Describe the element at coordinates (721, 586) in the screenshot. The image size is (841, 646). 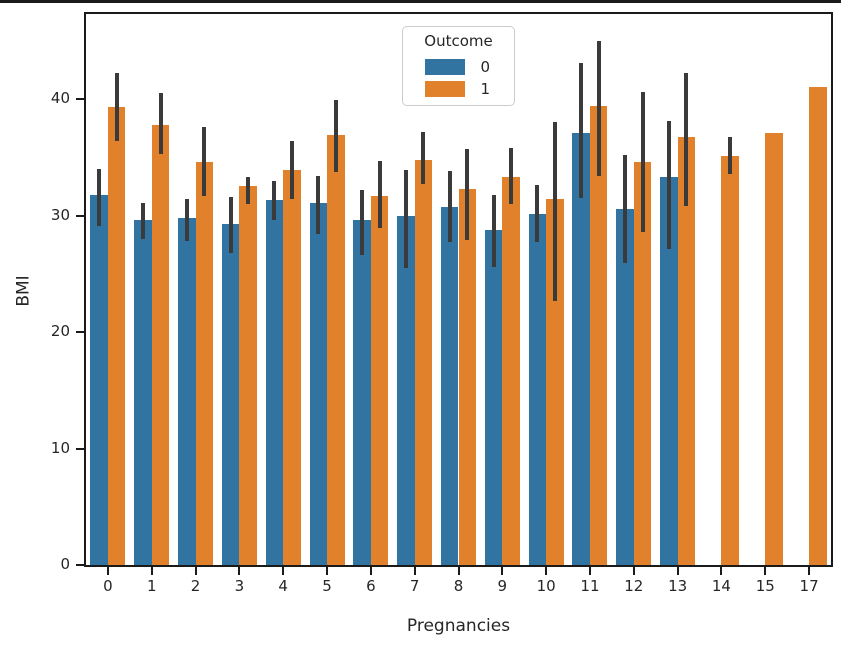
I see `x-tick-label: 14` at that location.